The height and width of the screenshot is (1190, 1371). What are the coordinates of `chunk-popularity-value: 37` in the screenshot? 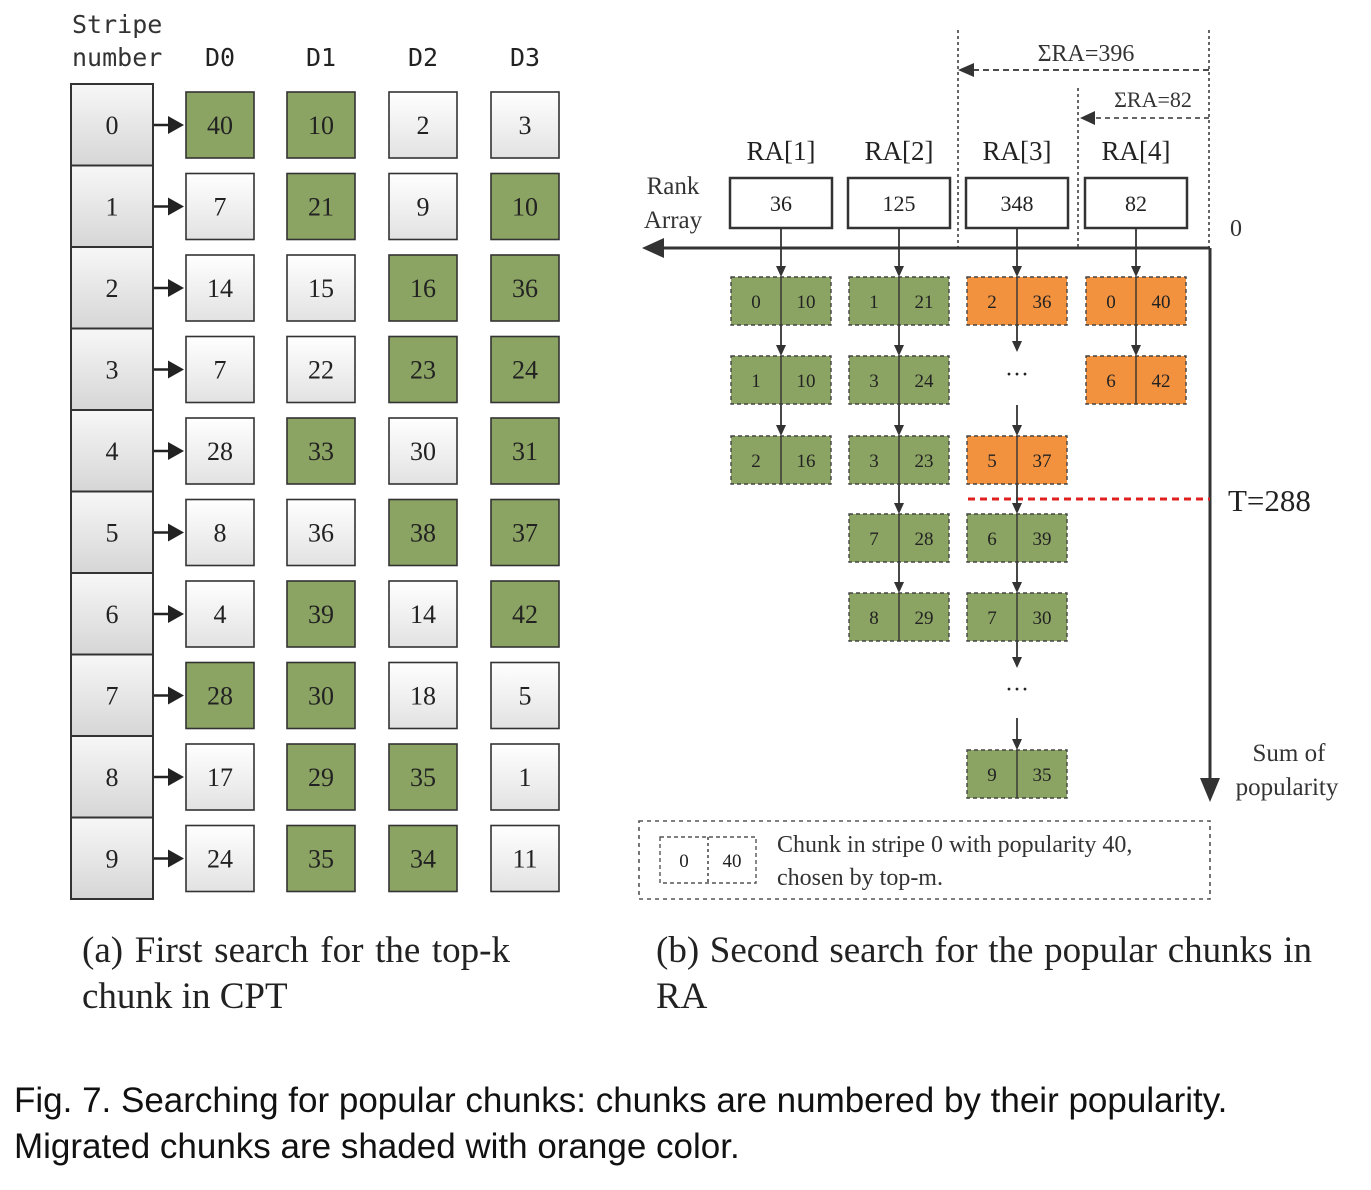 It's located at (525, 533).